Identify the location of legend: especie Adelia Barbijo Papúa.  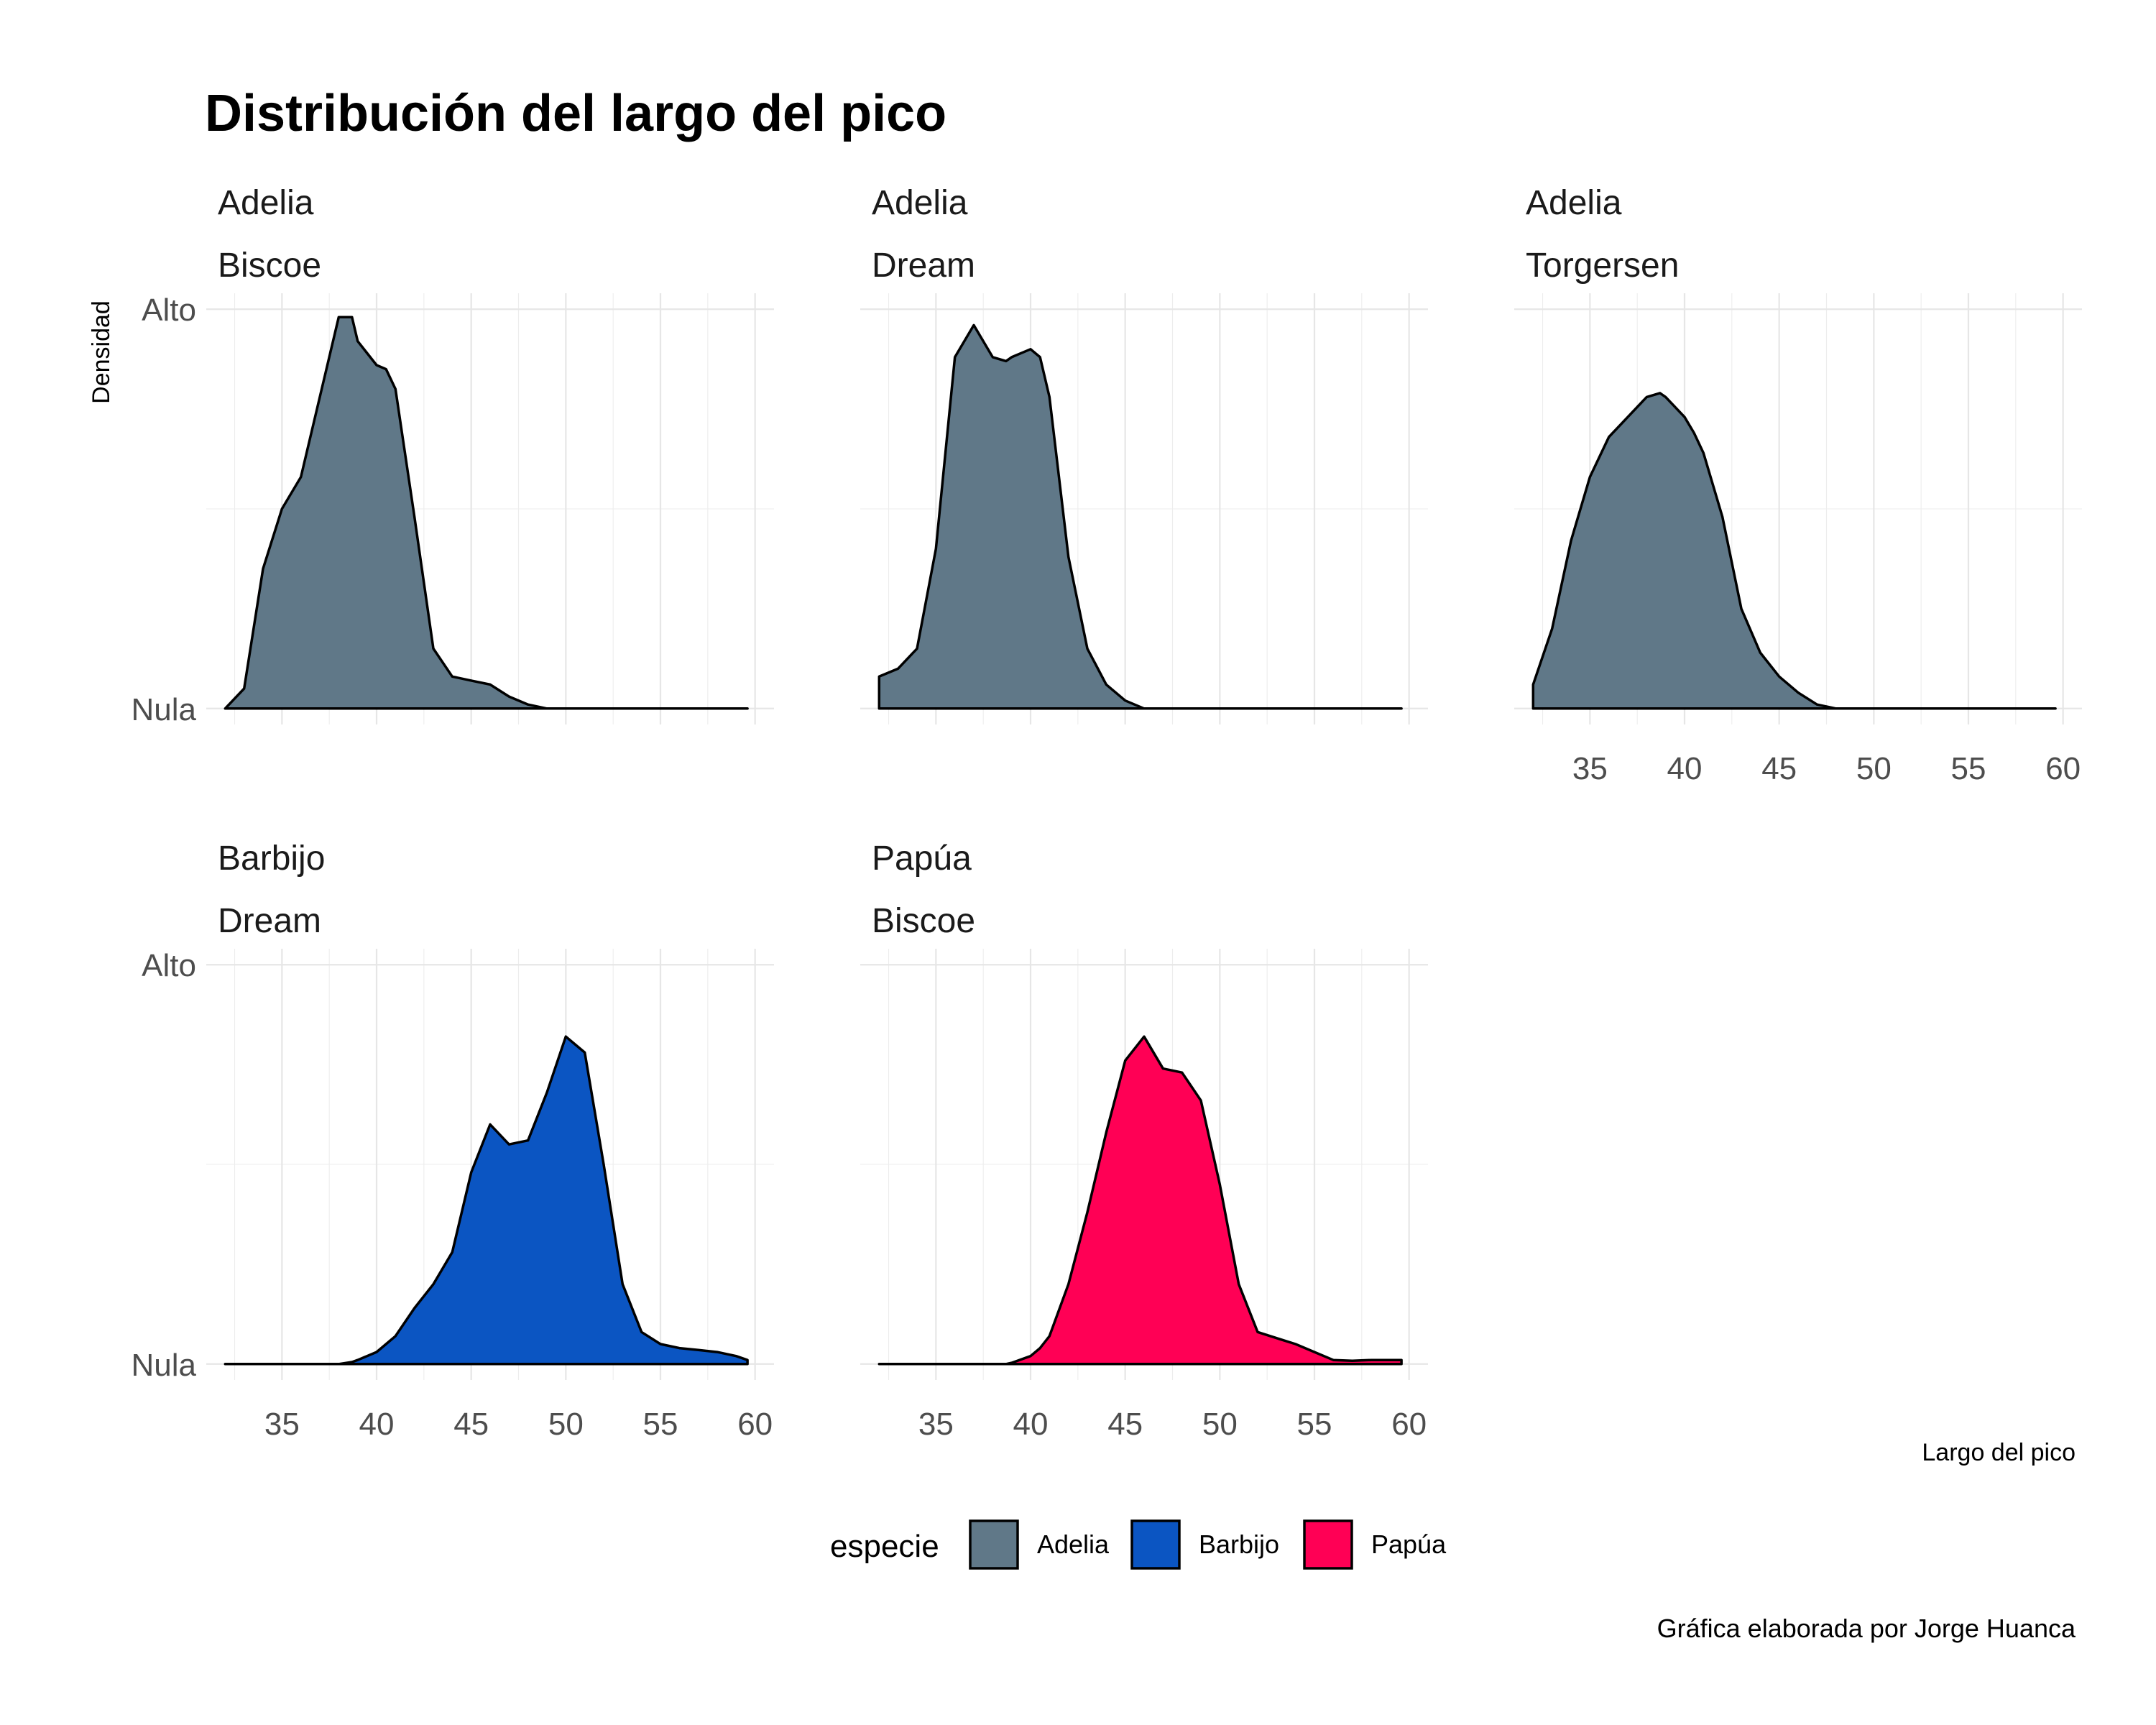
(1138, 1544).